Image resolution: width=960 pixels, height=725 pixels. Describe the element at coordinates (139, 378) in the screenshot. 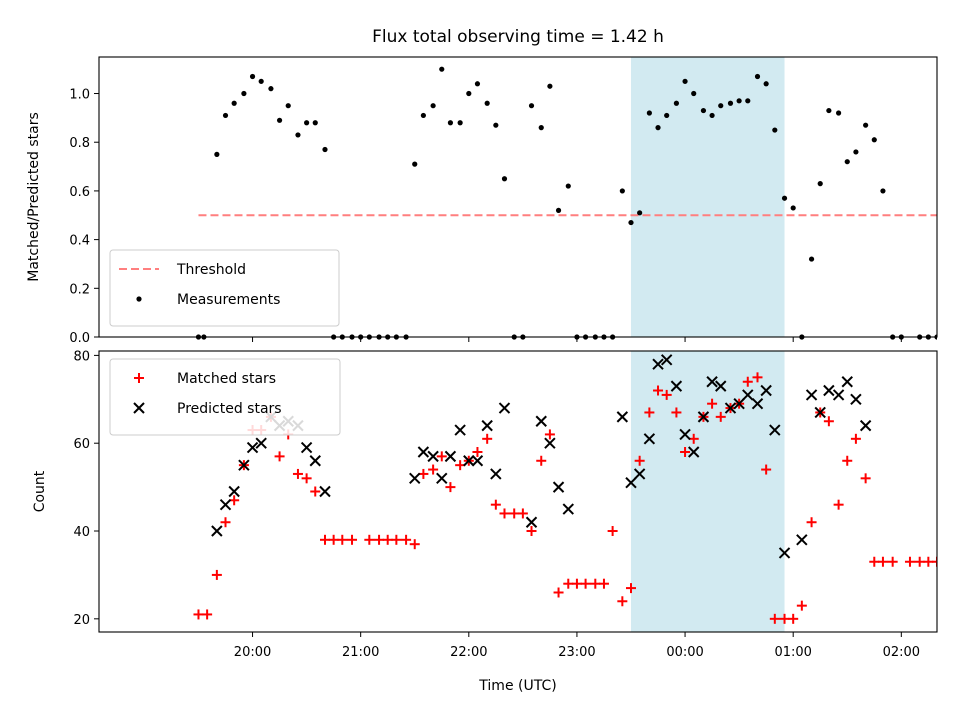

I see `legend-plus-swatch` at that location.